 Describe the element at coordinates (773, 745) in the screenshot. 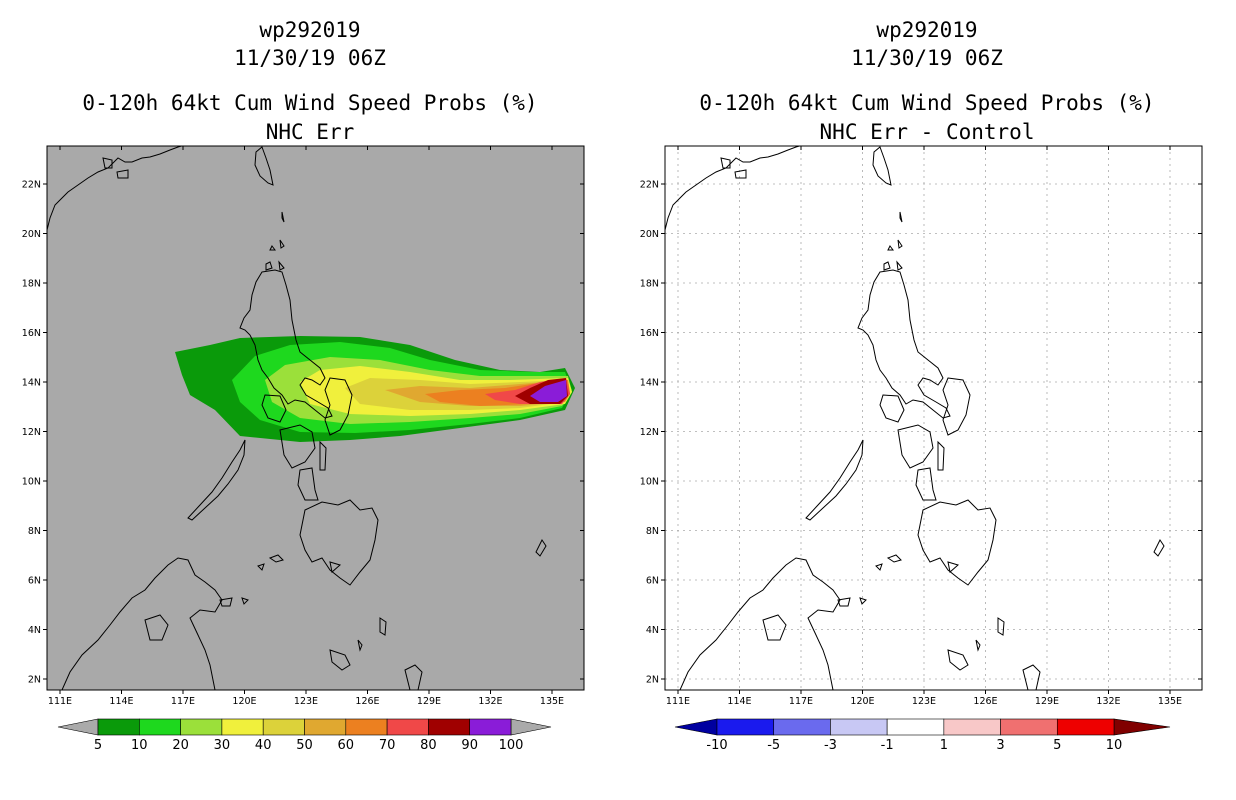

I see `colorbar-label: -5` at that location.